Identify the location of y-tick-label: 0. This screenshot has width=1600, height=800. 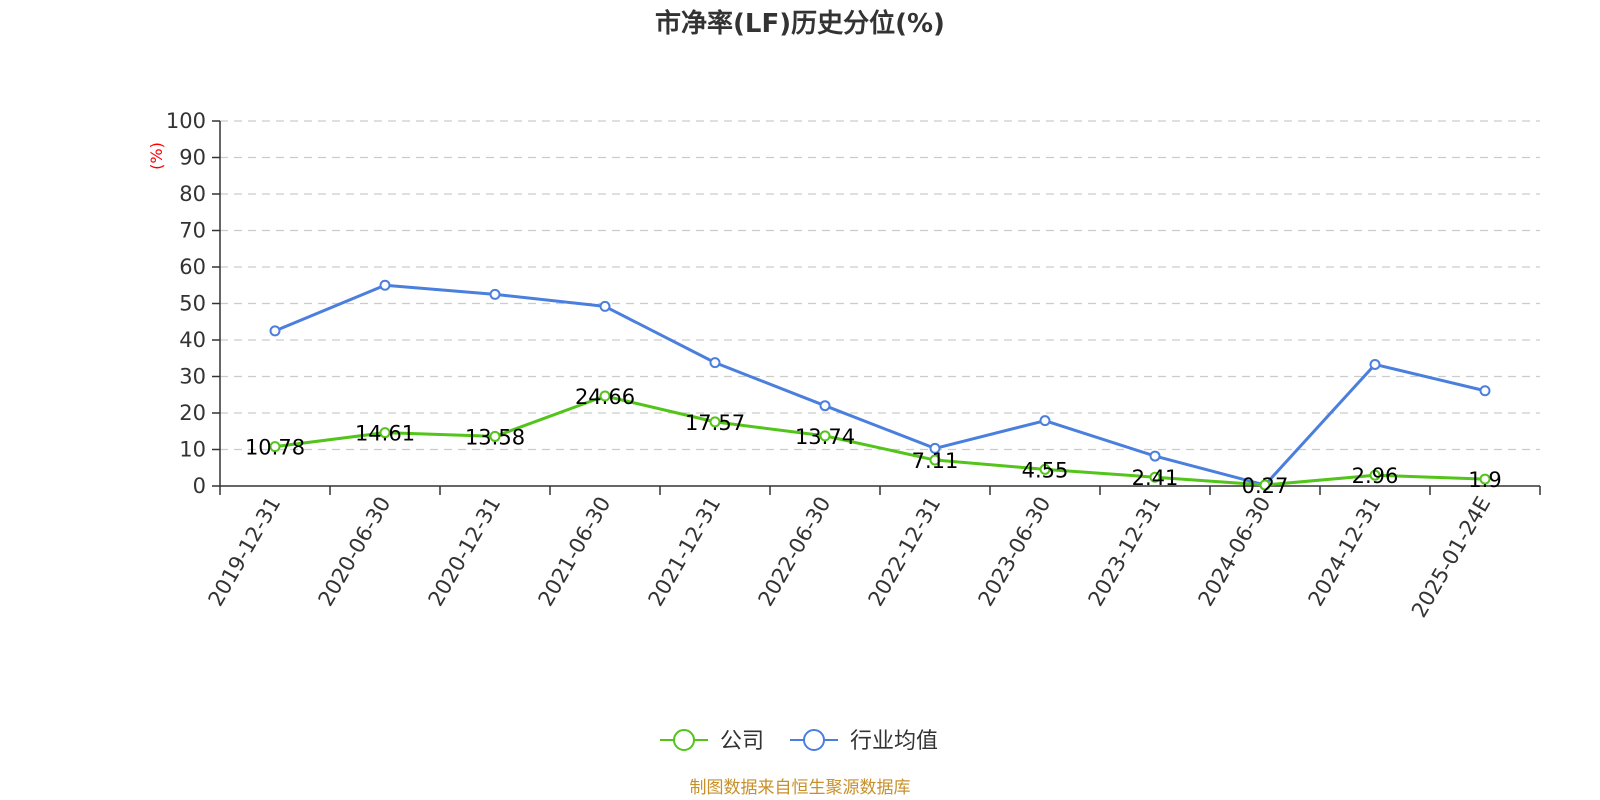
(199, 486).